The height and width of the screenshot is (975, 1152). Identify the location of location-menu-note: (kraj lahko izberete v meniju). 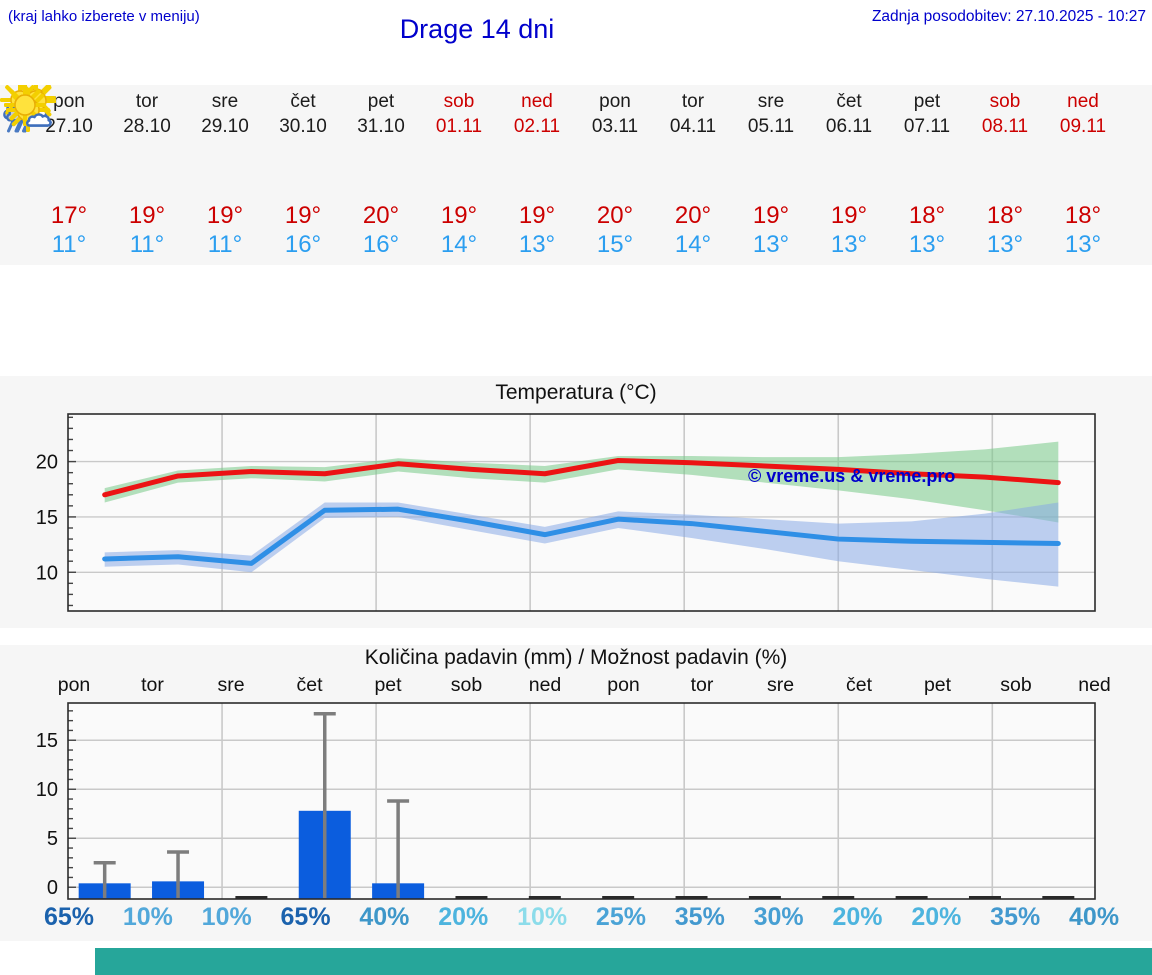
(104, 16).